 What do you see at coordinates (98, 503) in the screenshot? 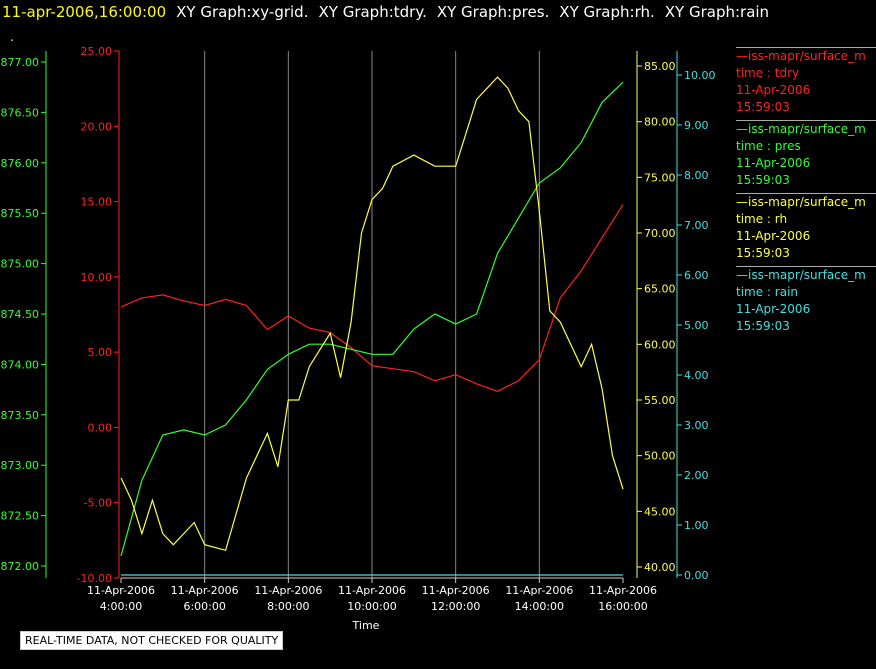
I see `tdry-tick-label: -5.00` at bounding box center [98, 503].